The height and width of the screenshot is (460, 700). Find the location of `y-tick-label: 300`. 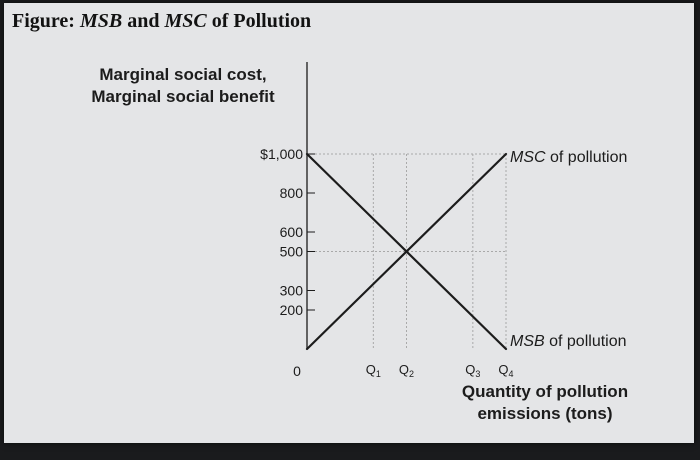

y-tick-label: 300 is located at coordinates (292, 291).